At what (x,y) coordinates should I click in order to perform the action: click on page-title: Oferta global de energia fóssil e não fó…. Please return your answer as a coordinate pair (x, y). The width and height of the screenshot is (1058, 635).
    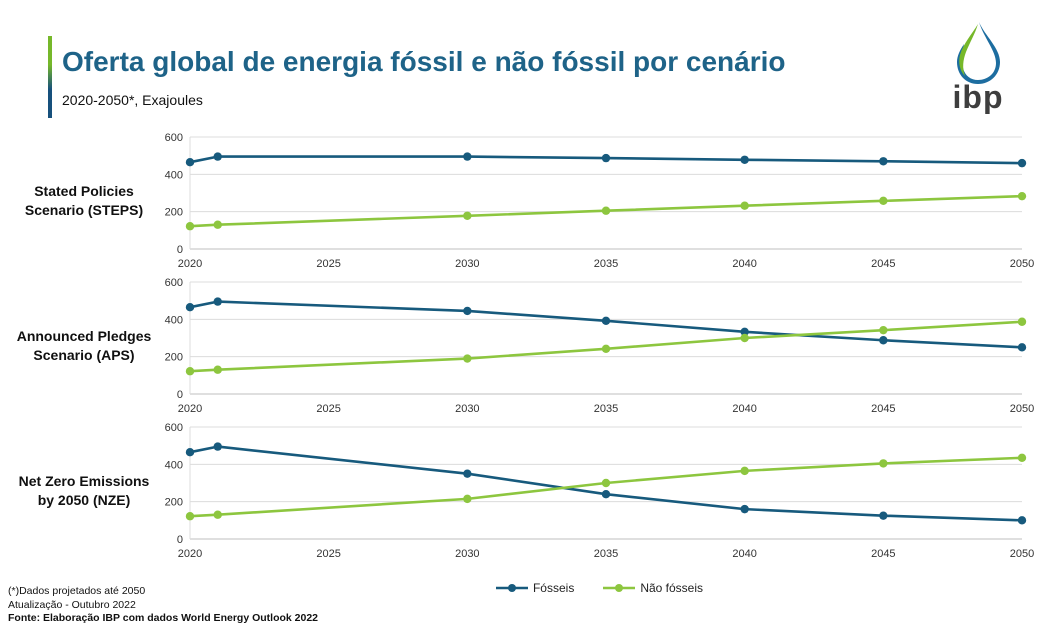
    Looking at the image, I should click on (424, 61).